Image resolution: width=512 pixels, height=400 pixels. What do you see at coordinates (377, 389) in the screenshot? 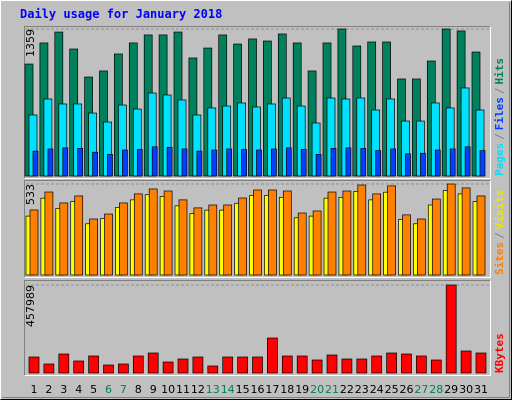
I see `x-tick-label: 24` at bounding box center [377, 389].